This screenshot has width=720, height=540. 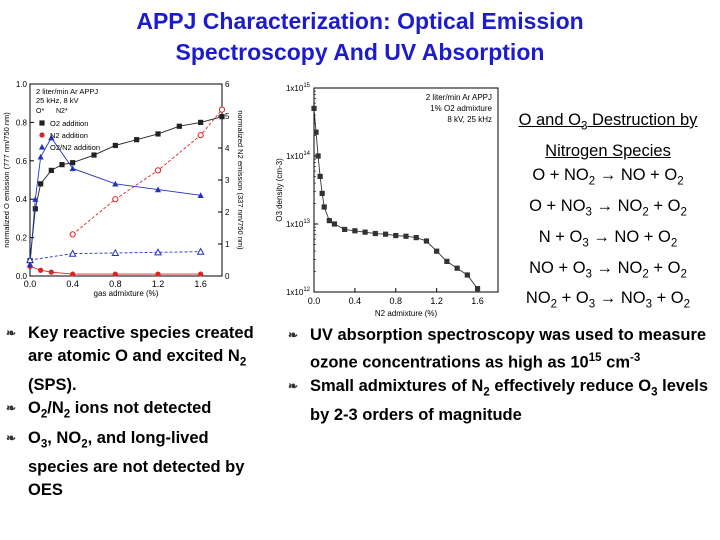 What do you see at coordinates (608, 135) in the screenshot?
I see `reactions-header: O and O3 Destruction by Nitrogen Species` at bounding box center [608, 135].